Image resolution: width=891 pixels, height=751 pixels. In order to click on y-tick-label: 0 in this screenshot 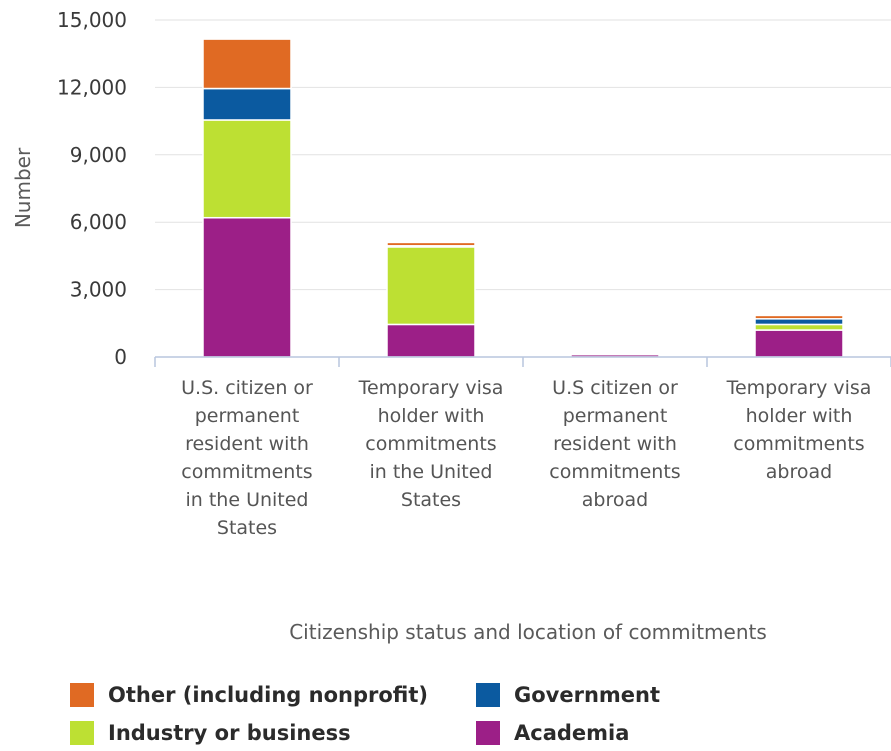, I will do `click(120, 357)`.